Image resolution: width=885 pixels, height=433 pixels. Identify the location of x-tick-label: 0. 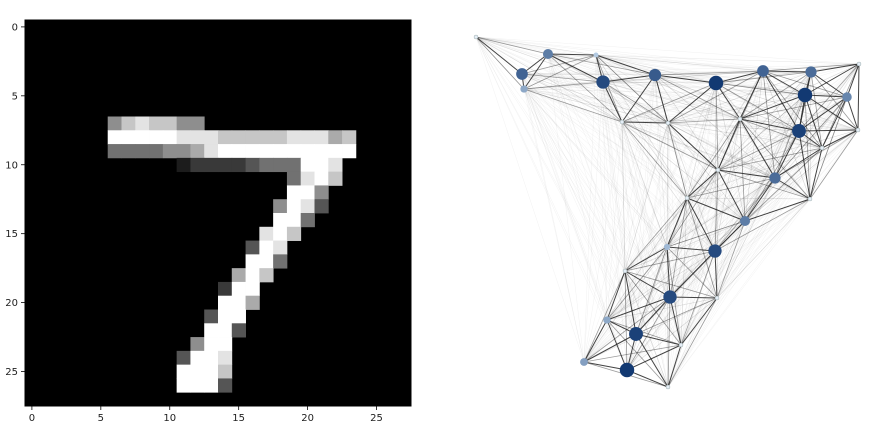
(32, 418).